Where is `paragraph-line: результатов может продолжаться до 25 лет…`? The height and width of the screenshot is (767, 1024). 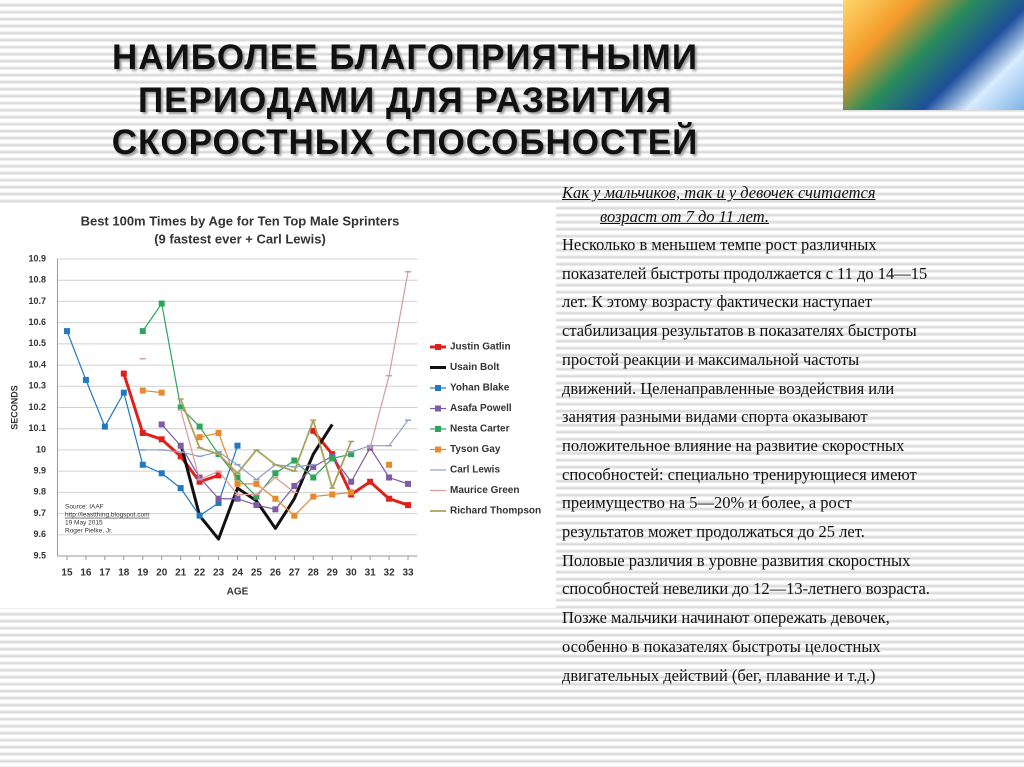 paragraph-line: результатов может продолжаться до 25 лет… is located at coordinates (713, 531).